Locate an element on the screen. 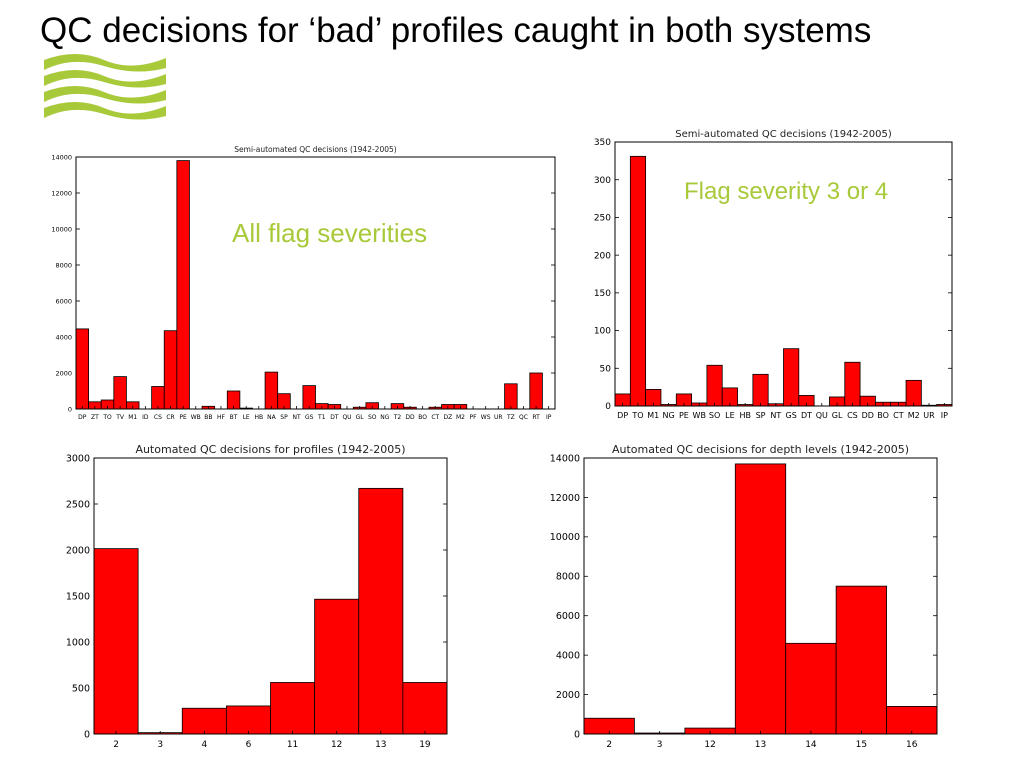  annotation-flag-severity-3-or-4: Flag severity 3 or 4 is located at coordinates (786, 191).